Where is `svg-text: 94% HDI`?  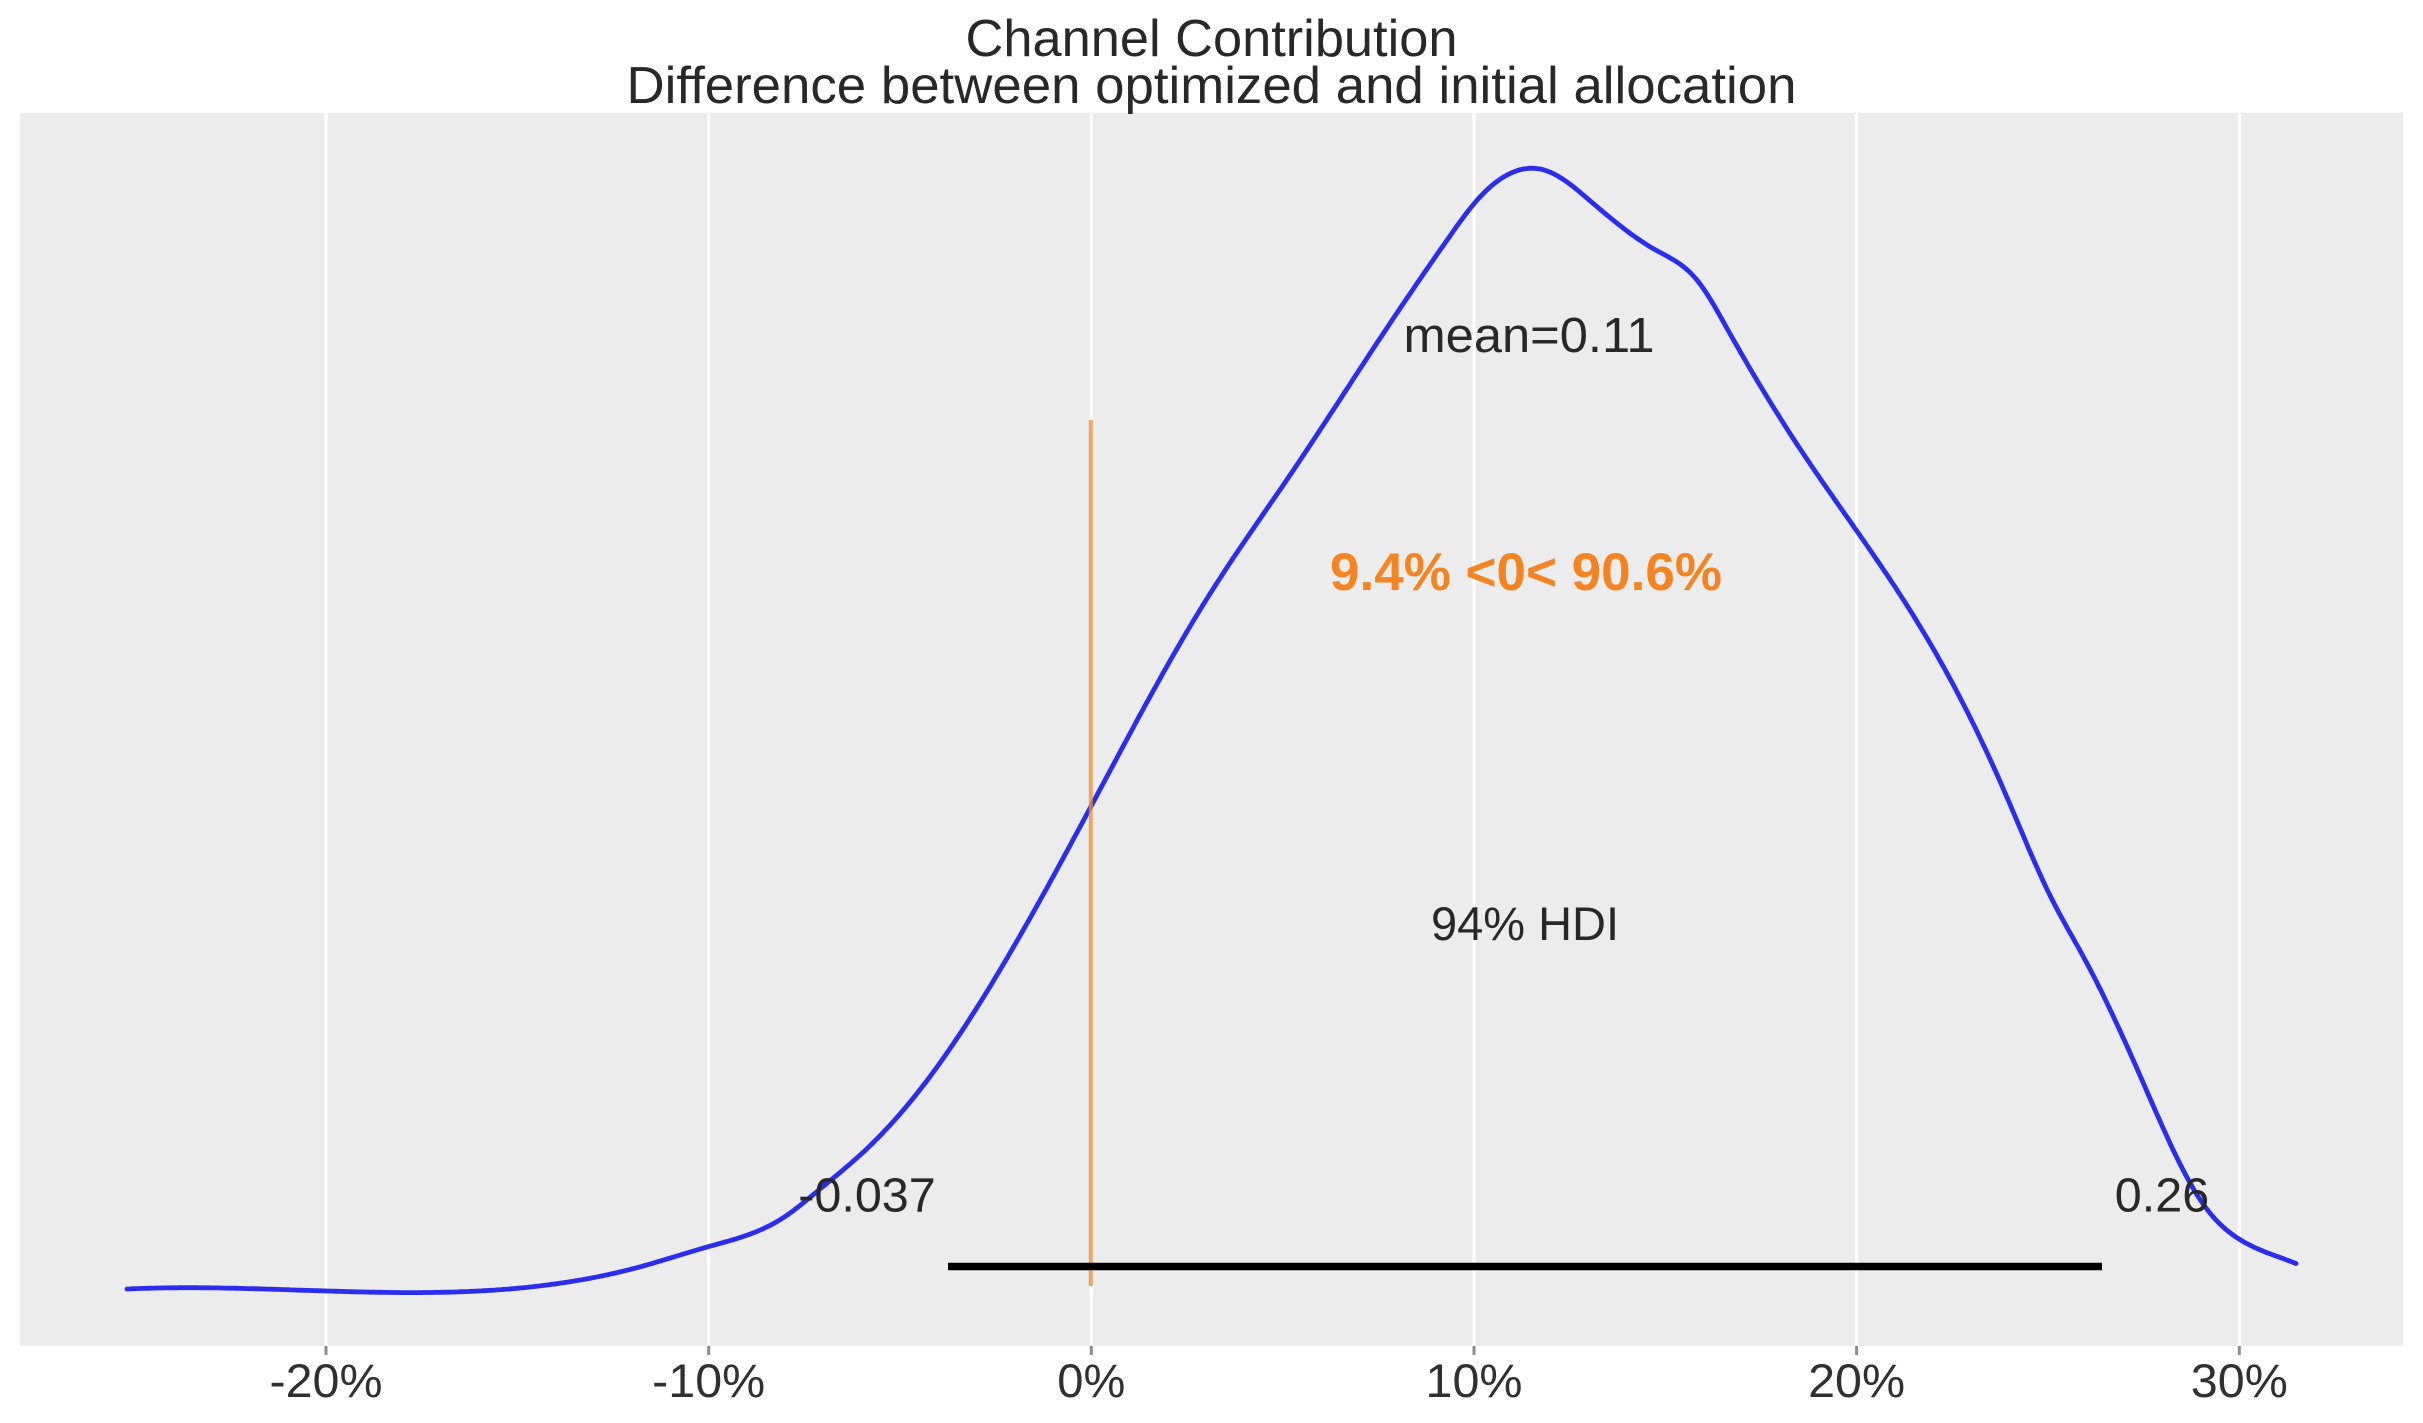
svg-text: 94% HDI is located at coordinates (1525, 923).